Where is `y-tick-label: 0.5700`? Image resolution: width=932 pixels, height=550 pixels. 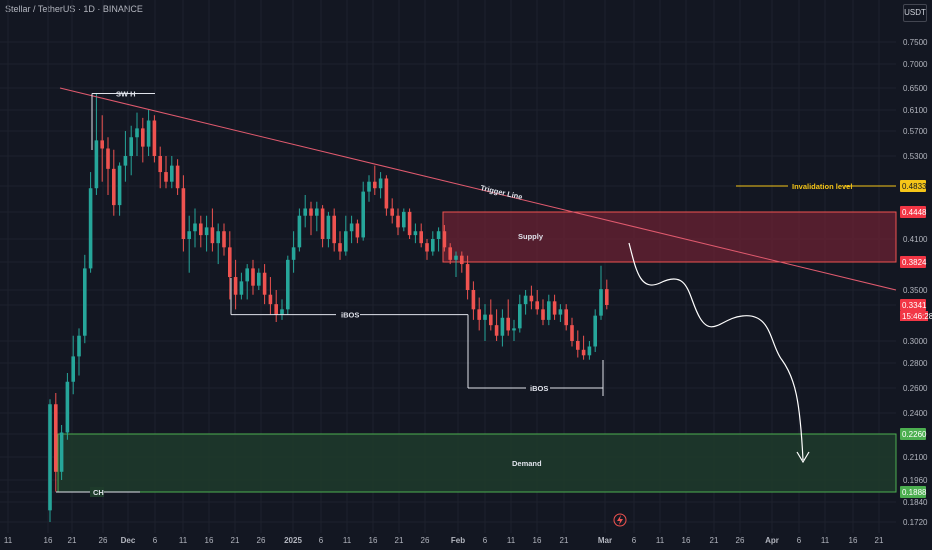
y-tick-label: 0.5700 is located at coordinates (915, 131).